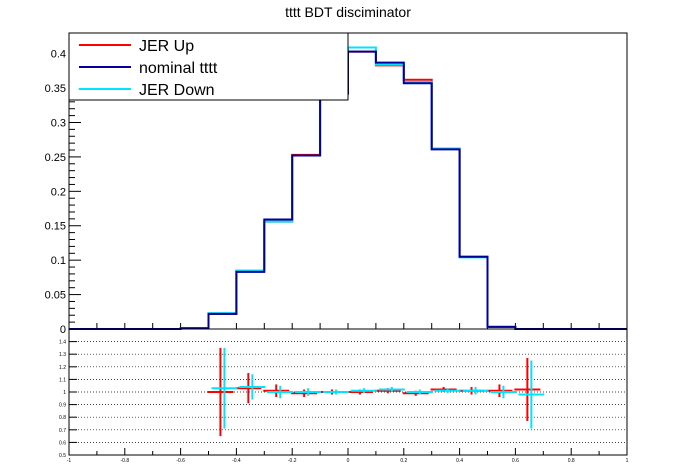 This screenshot has height=472, width=696. I want to click on ratio-x-tick-label: 0, so click(348, 461).